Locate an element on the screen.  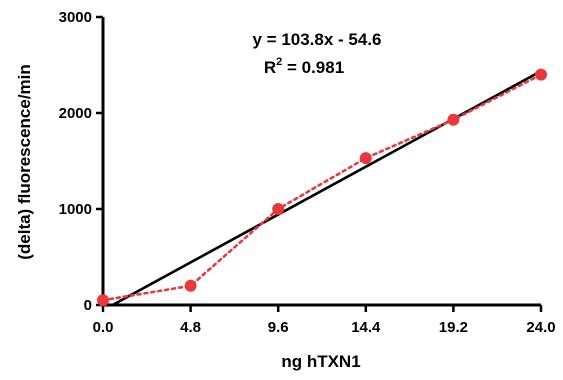
x-tick-label: 19.2 is located at coordinates (453, 327).